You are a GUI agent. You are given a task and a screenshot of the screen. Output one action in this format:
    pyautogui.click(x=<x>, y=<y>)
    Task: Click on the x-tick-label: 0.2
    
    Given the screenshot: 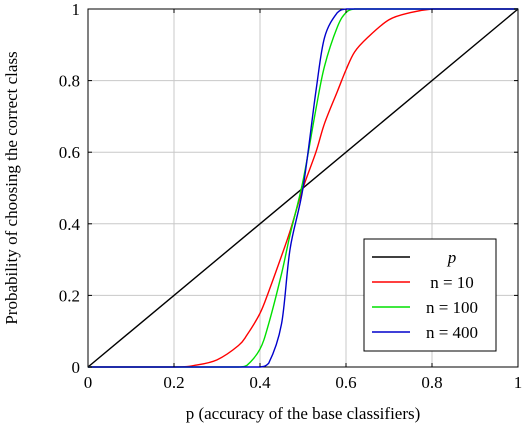 What is the action you would take?
    pyautogui.click(x=173, y=382)
    